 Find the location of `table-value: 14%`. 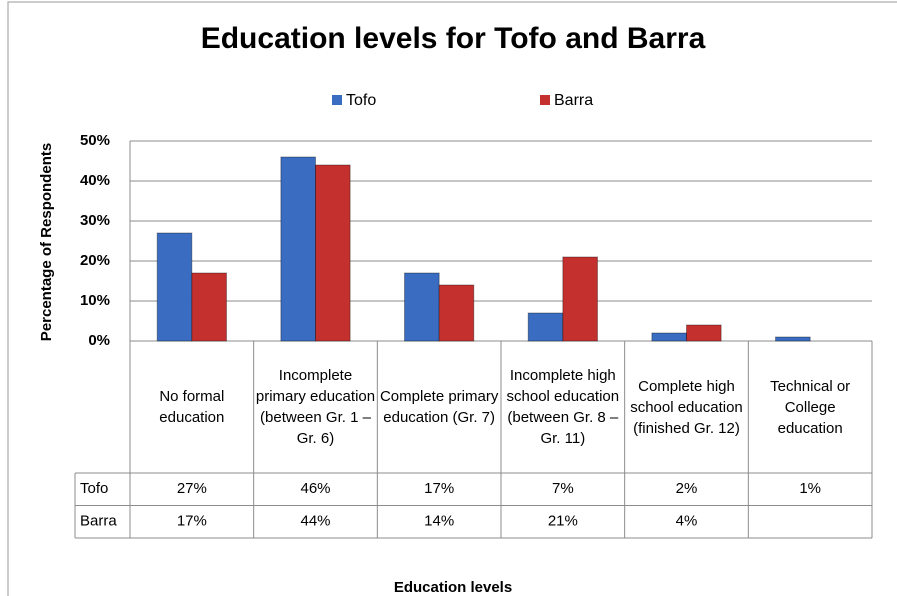

table-value: 14% is located at coordinates (439, 521).